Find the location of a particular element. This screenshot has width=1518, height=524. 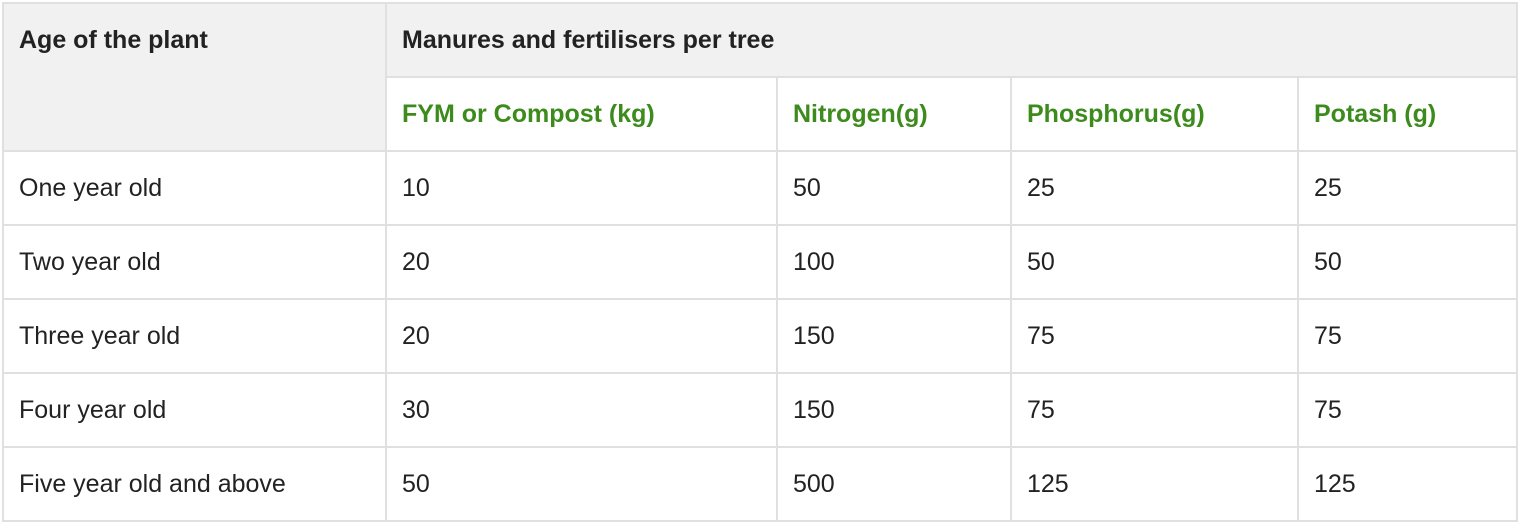

cell-age: Five year old and above is located at coordinates (194, 484).